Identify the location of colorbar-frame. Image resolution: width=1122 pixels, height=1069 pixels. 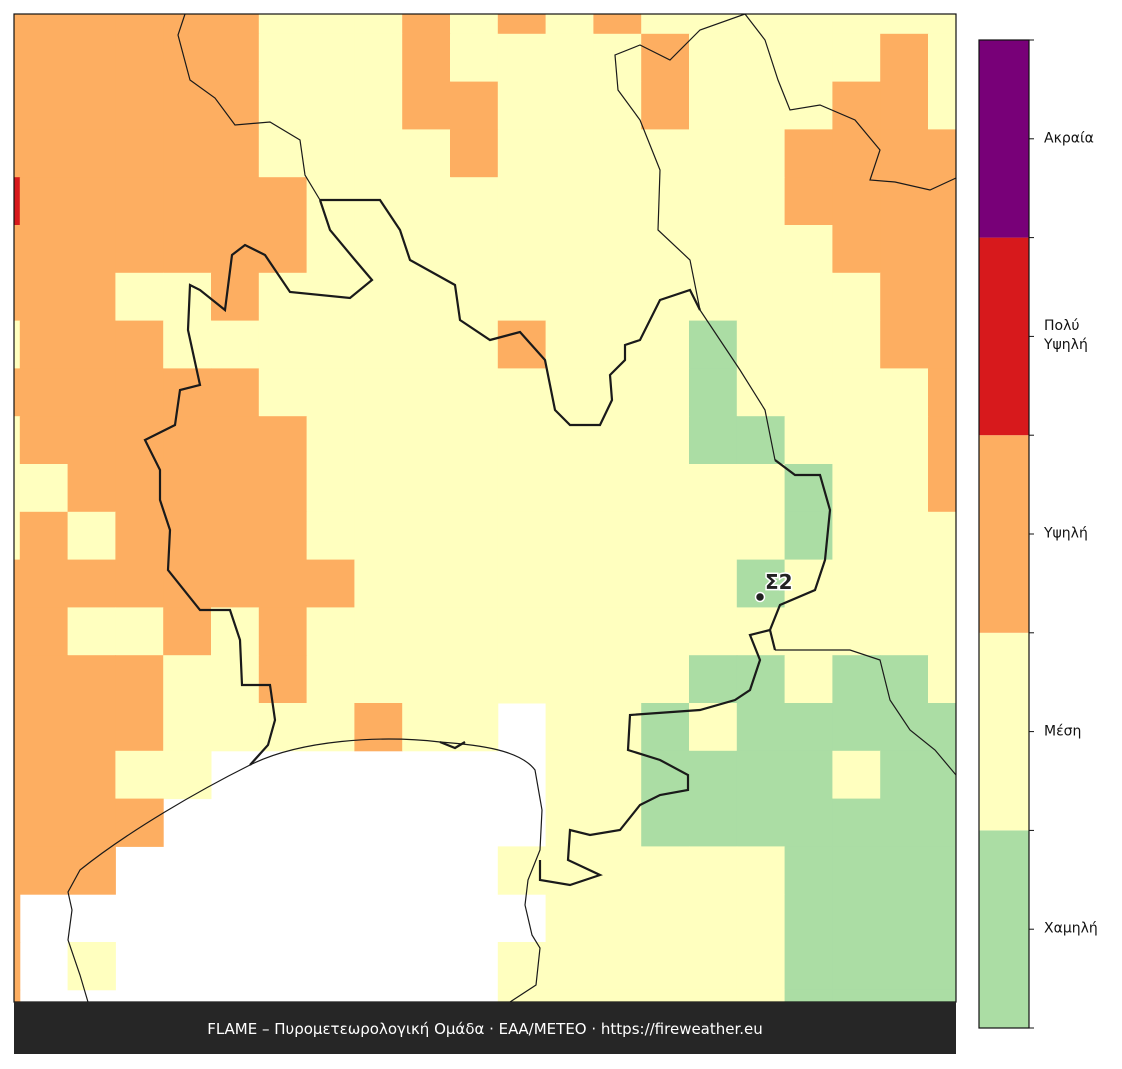
(1004, 534).